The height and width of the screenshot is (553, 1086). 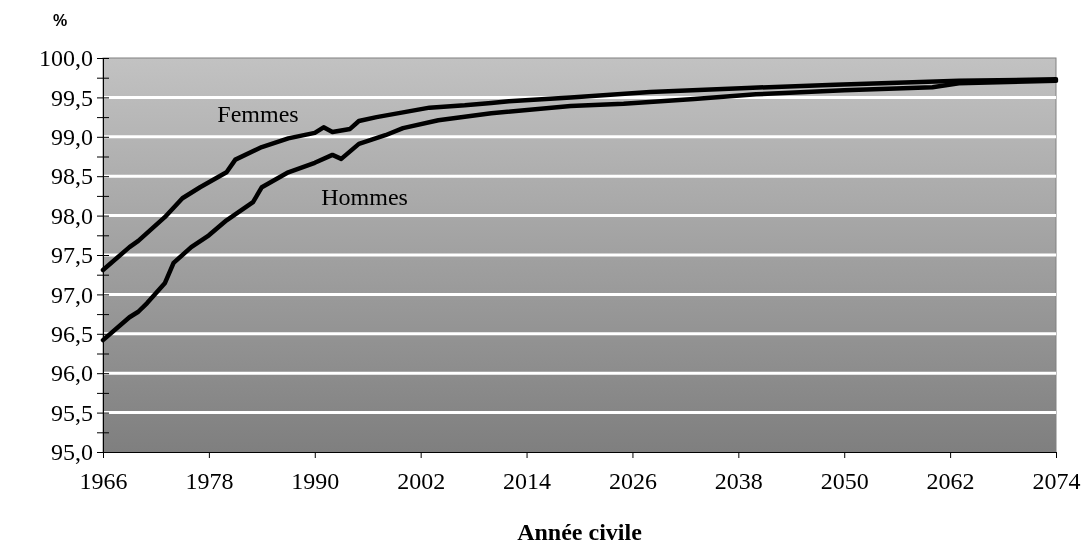 What do you see at coordinates (72, 215) in the screenshot?
I see `y-tick-label: 98,0` at bounding box center [72, 215].